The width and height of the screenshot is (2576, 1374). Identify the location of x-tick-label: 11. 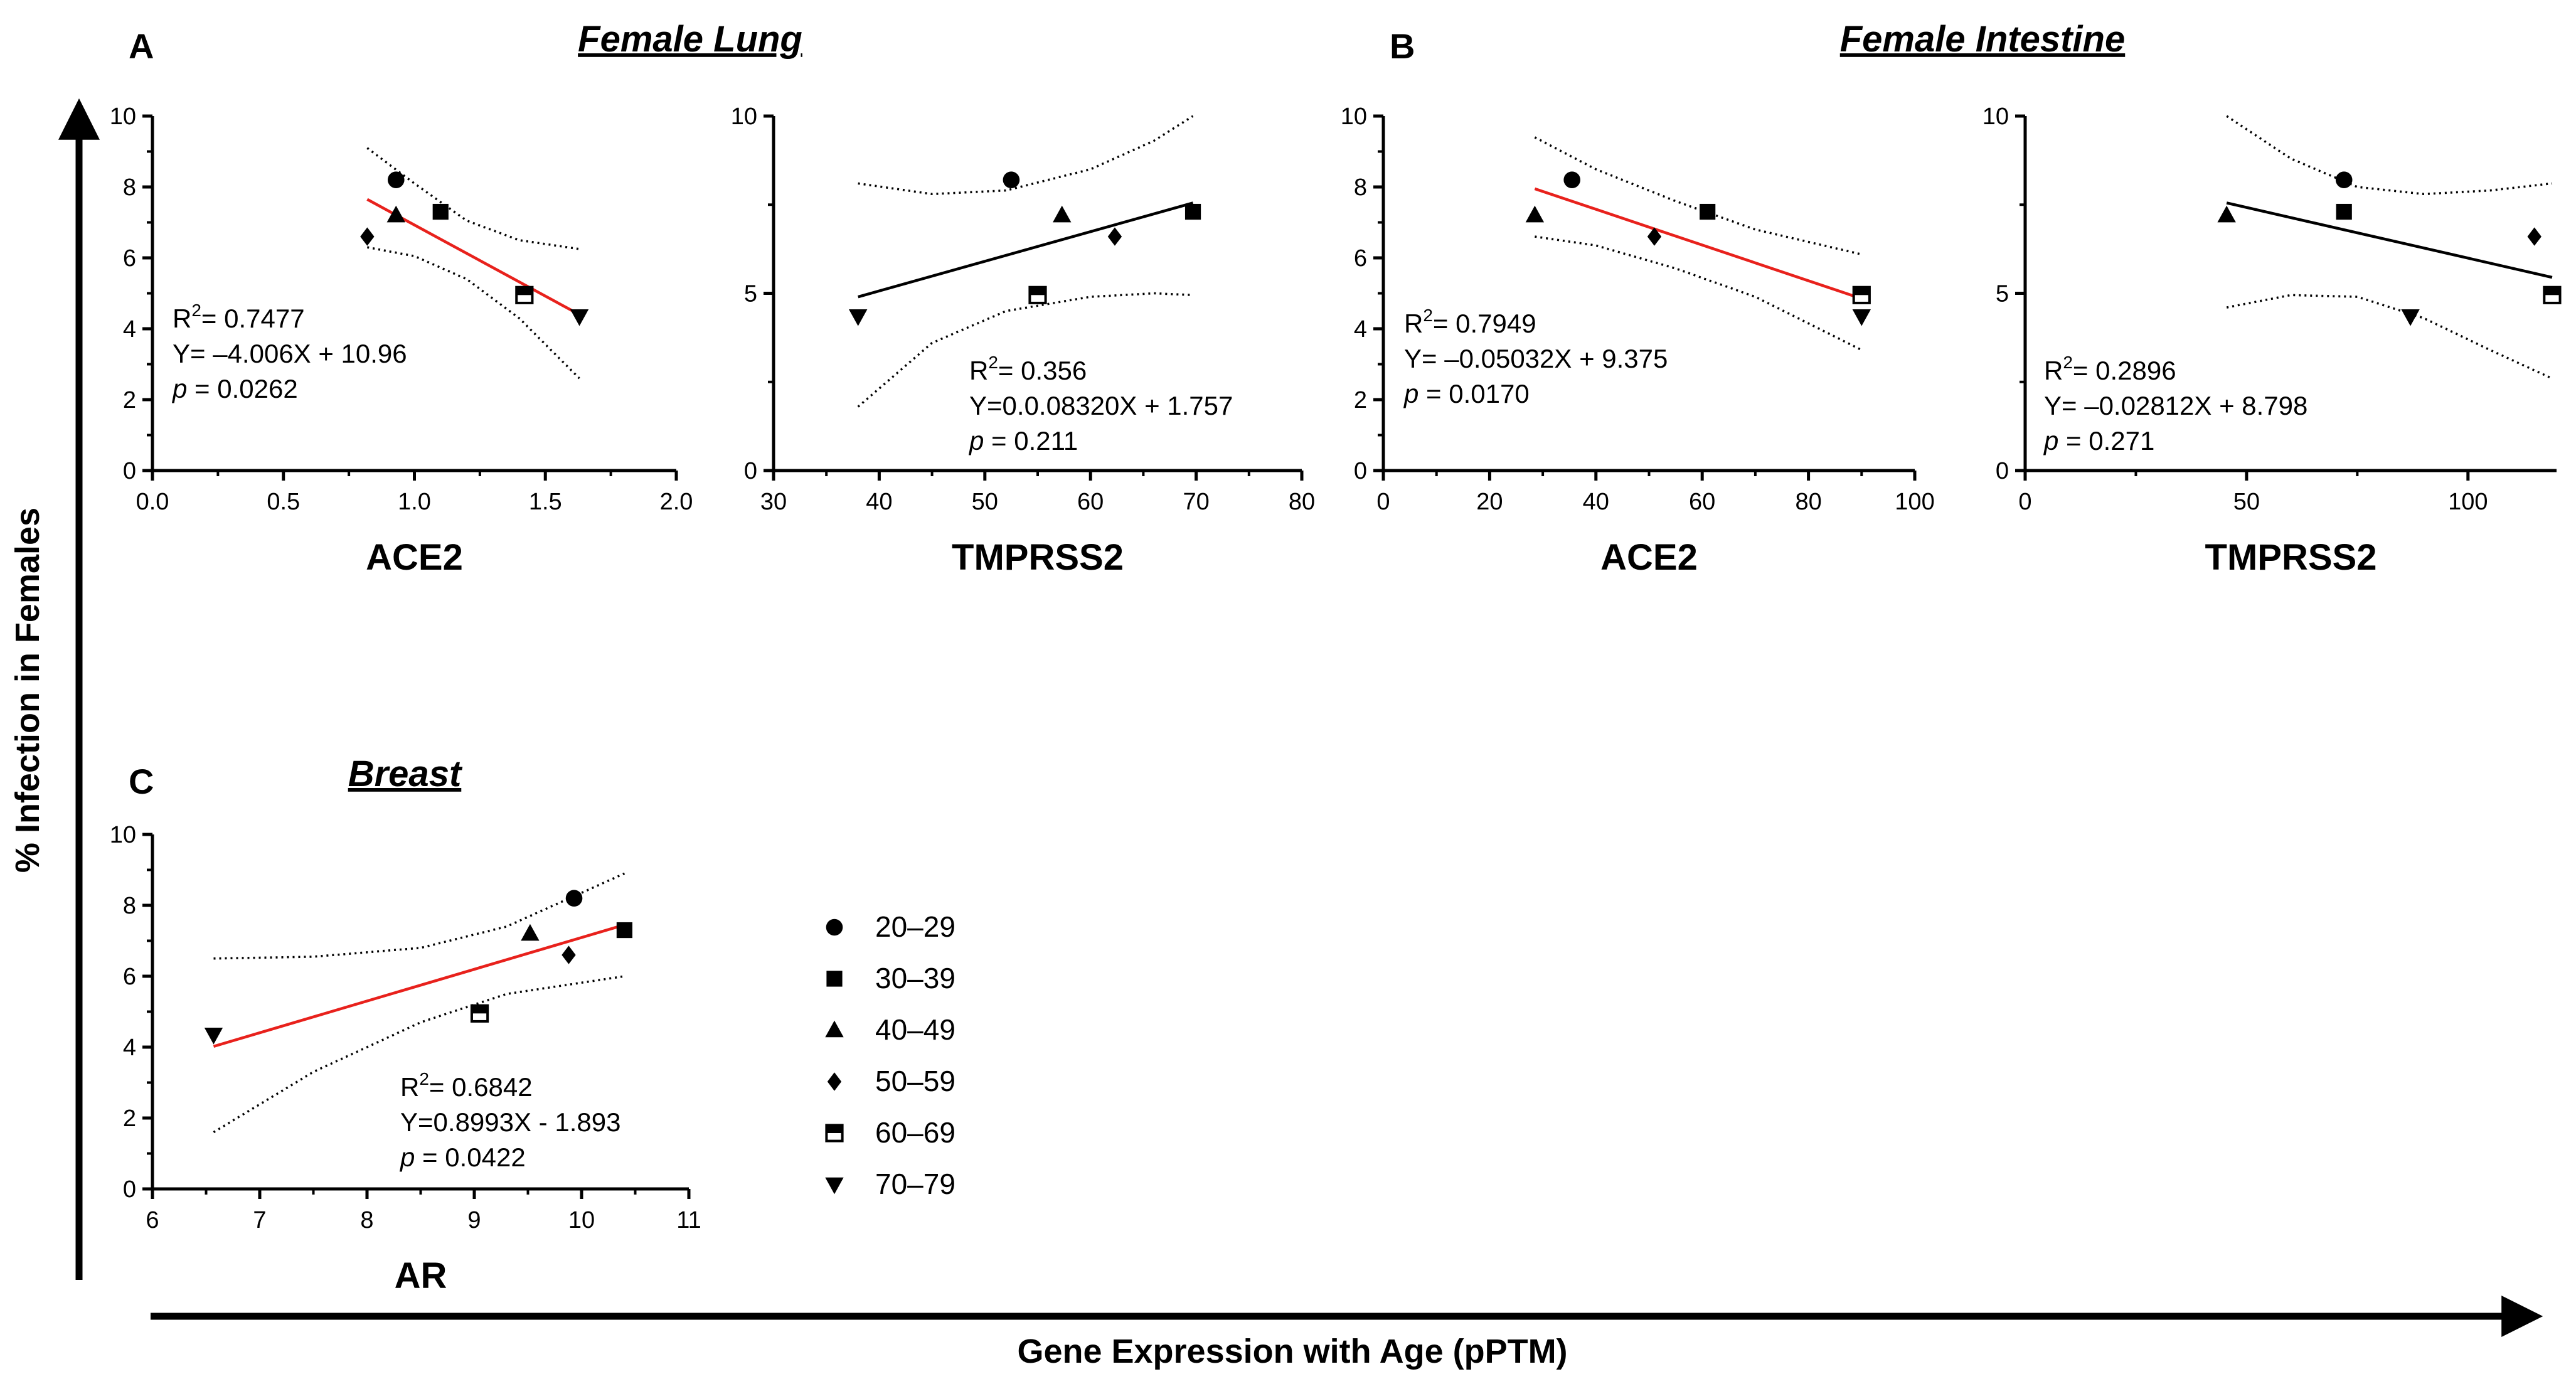
(689, 1220).